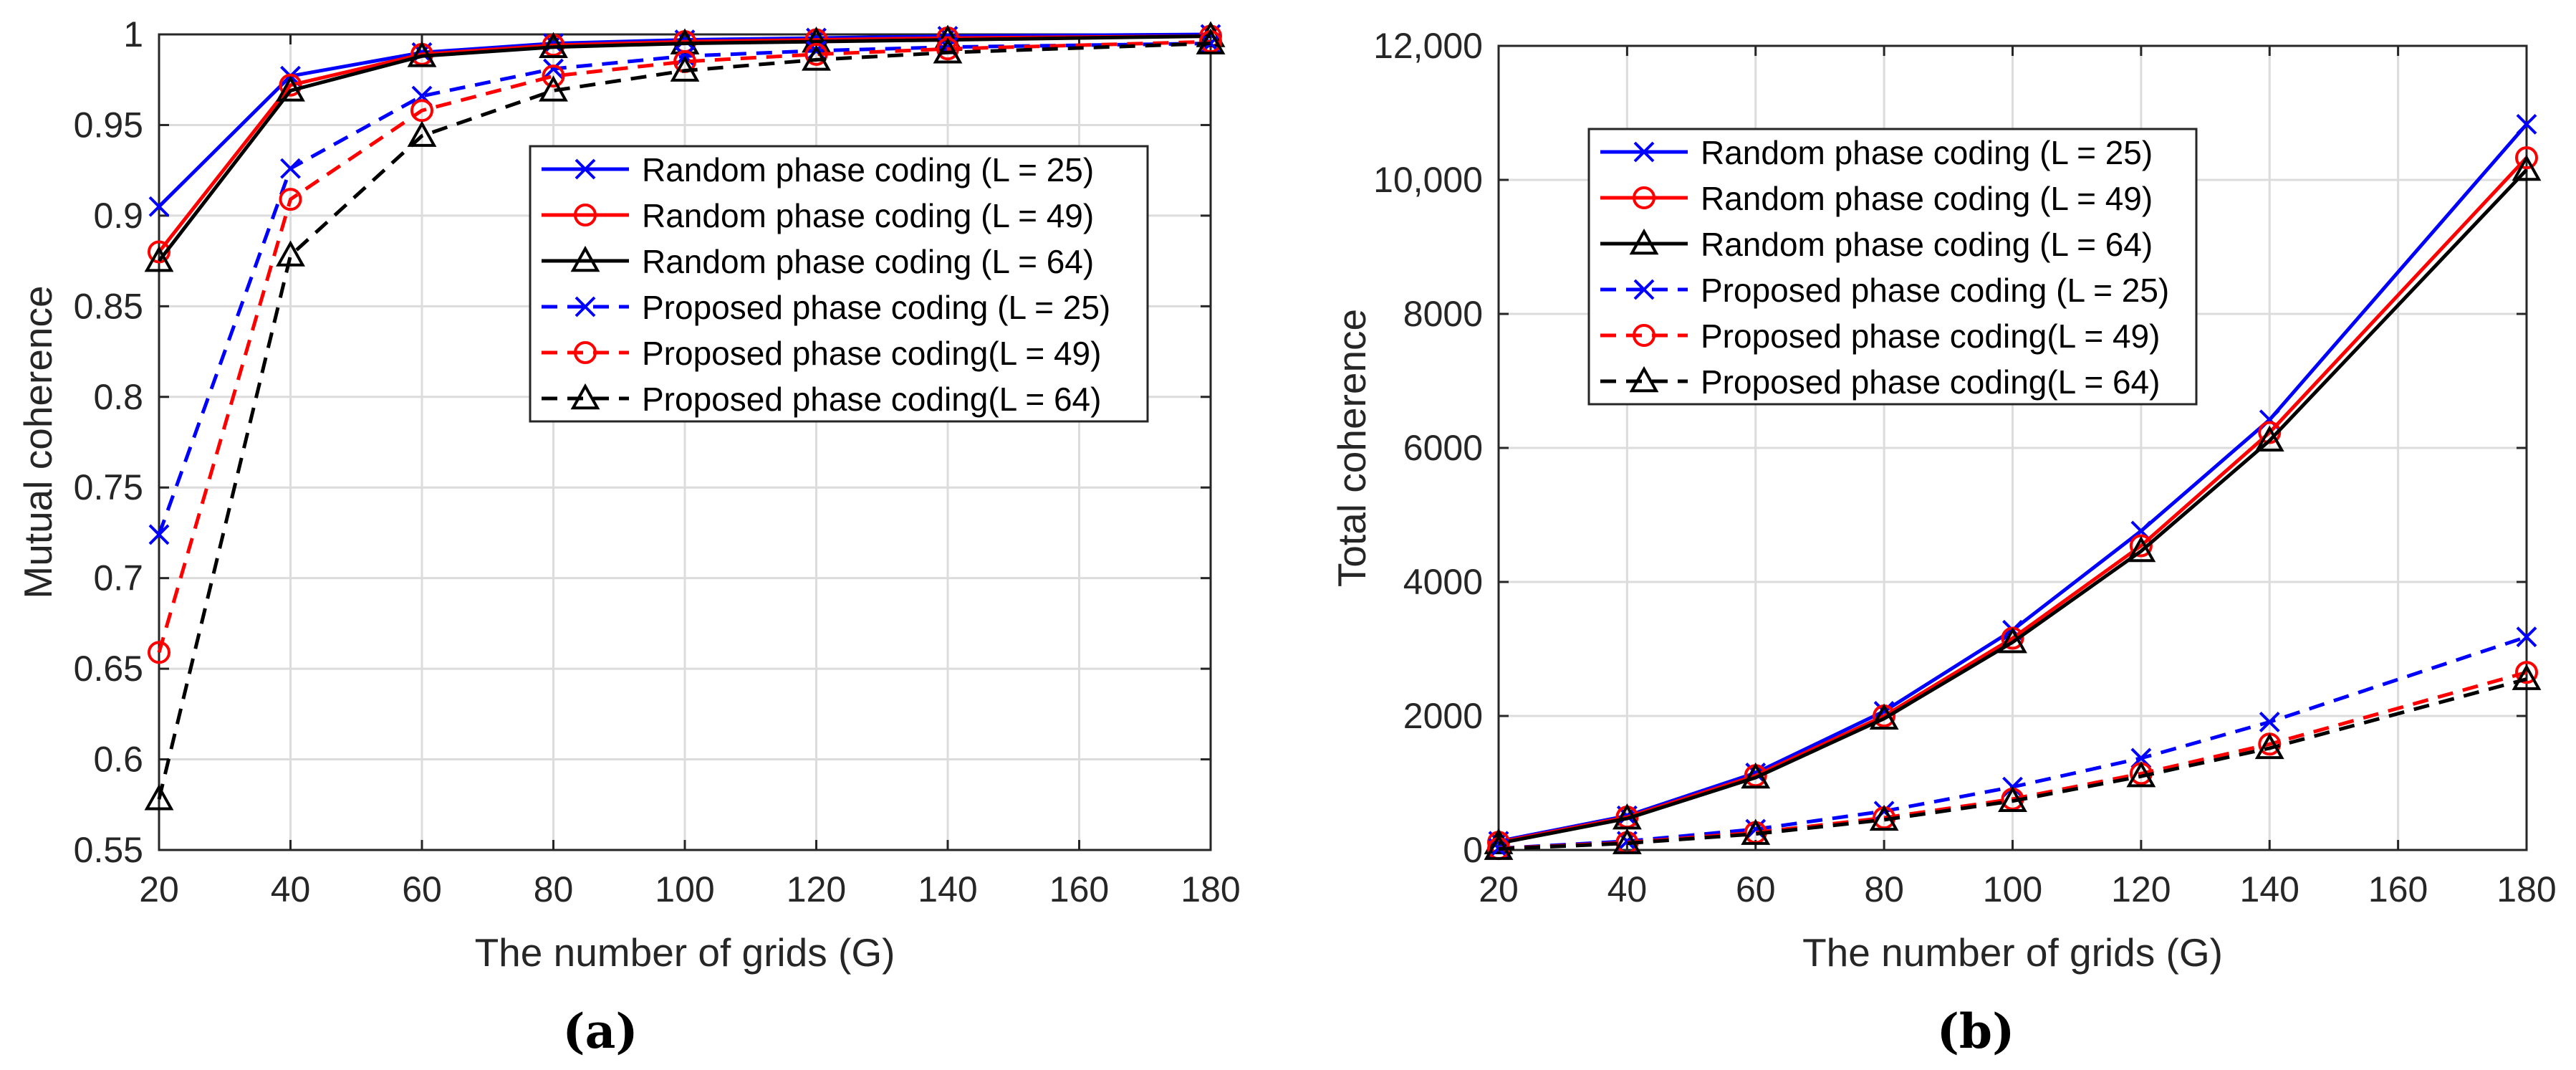 The height and width of the screenshot is (1070, 2576). What do you see at coordinates (948, 889) in the screenshot?
I see `x-tick-label: 140` at bounding box center [948, 889].